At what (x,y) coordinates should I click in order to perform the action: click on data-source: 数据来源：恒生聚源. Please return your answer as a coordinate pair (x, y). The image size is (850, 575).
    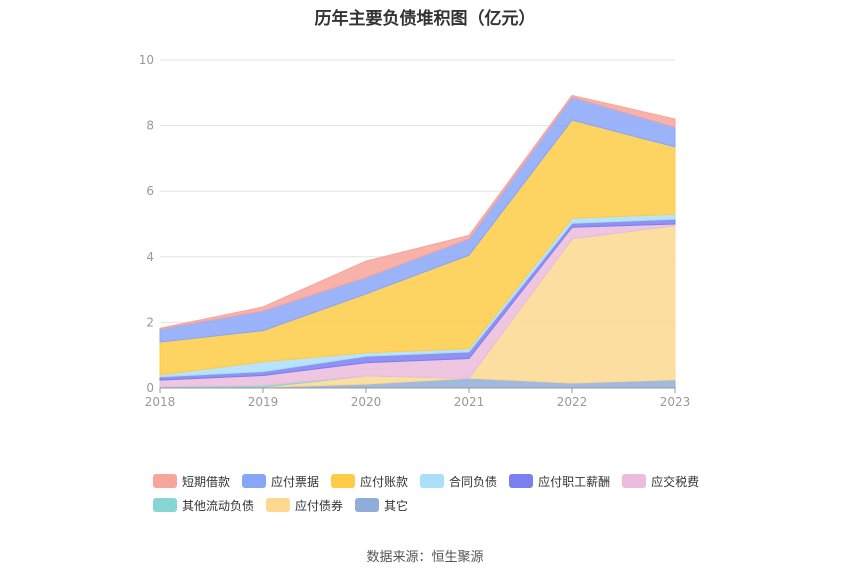
    Looking at the image, I should click on (425, 557).